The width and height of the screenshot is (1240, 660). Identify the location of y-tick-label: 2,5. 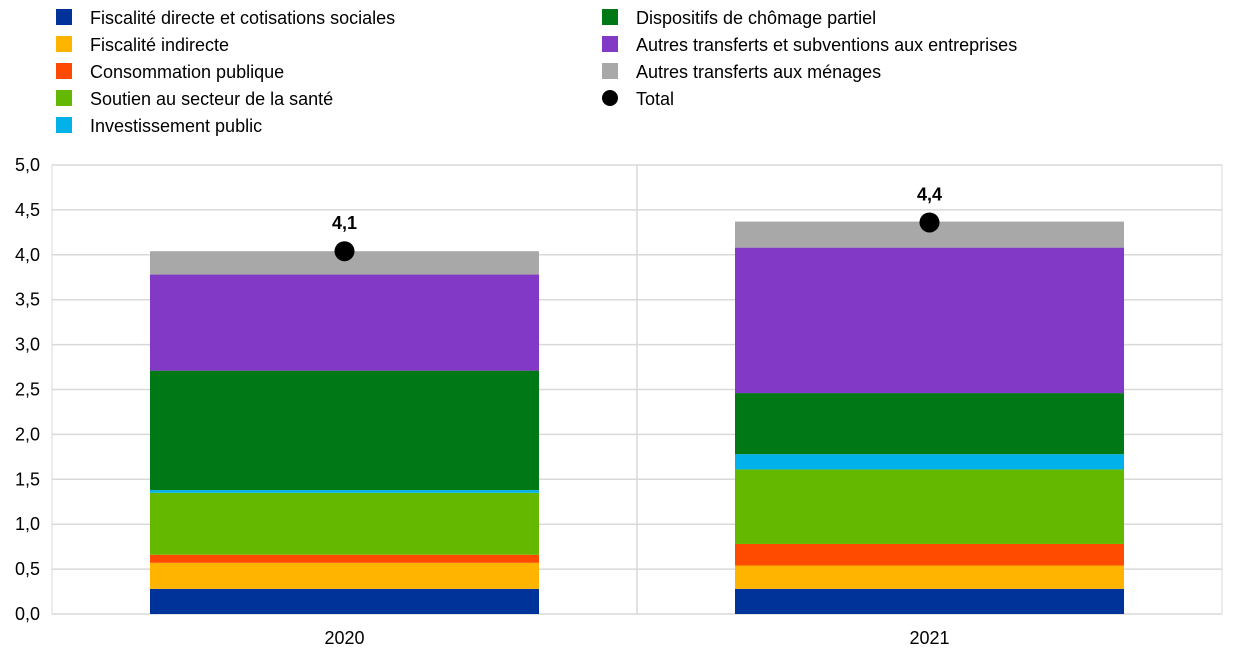
(27, 390).